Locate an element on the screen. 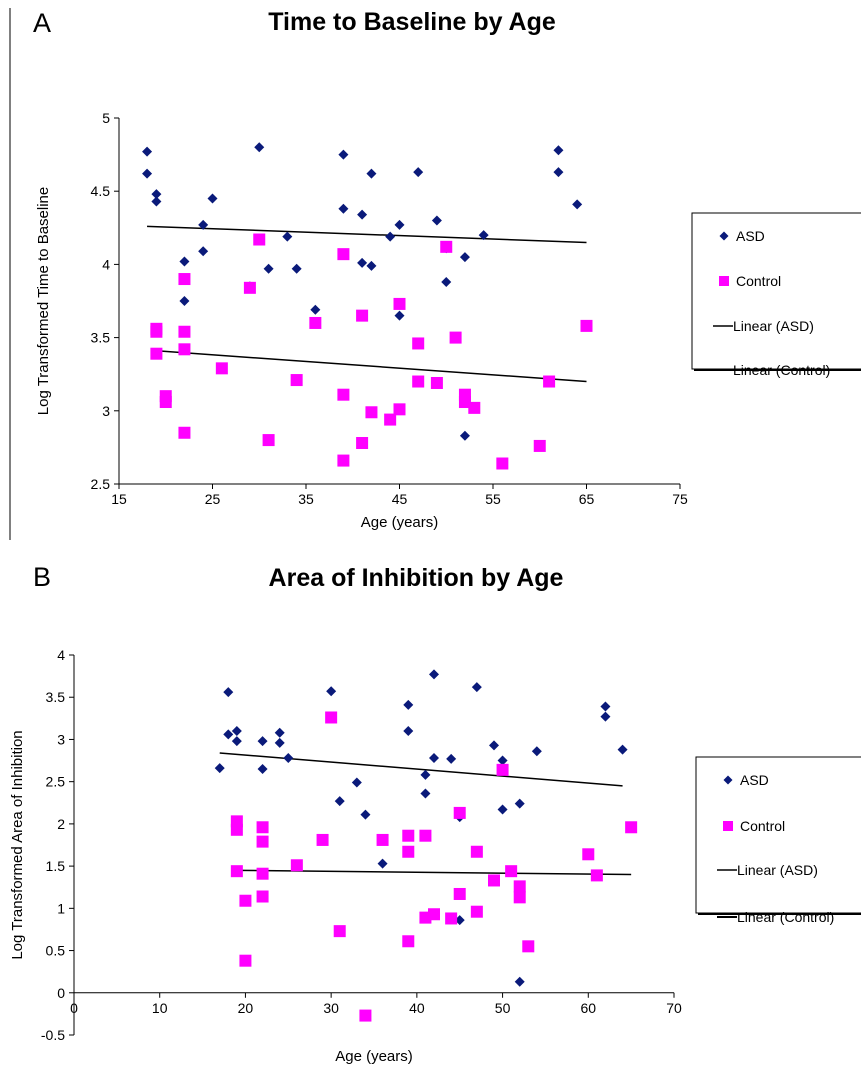 Image resolution: width=861 pixels, height=1068 pixels. y-tick-label: -0.5 is located at coordinates (53, 1035).